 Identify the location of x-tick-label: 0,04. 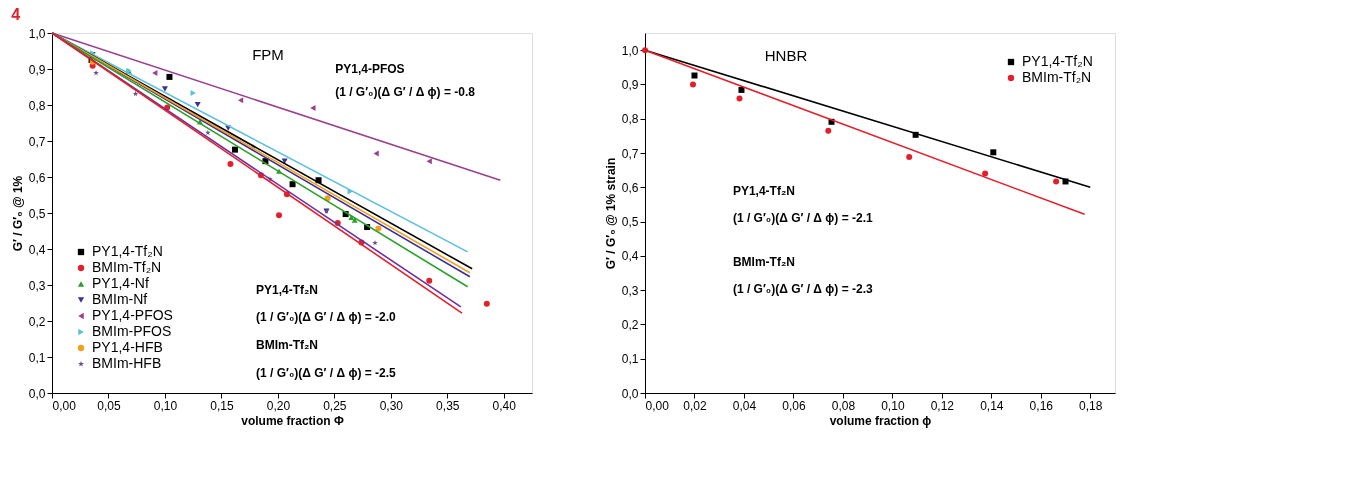
(744, 405).